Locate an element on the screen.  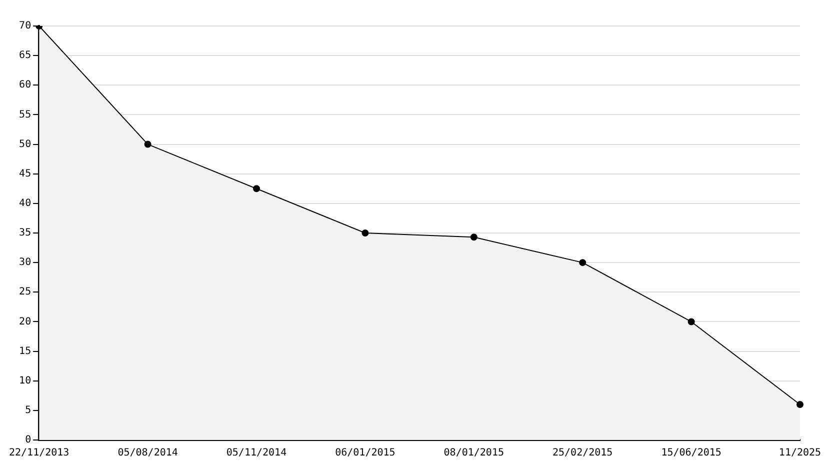
y-tick-label: 65 is located at coordinates (25, 56).